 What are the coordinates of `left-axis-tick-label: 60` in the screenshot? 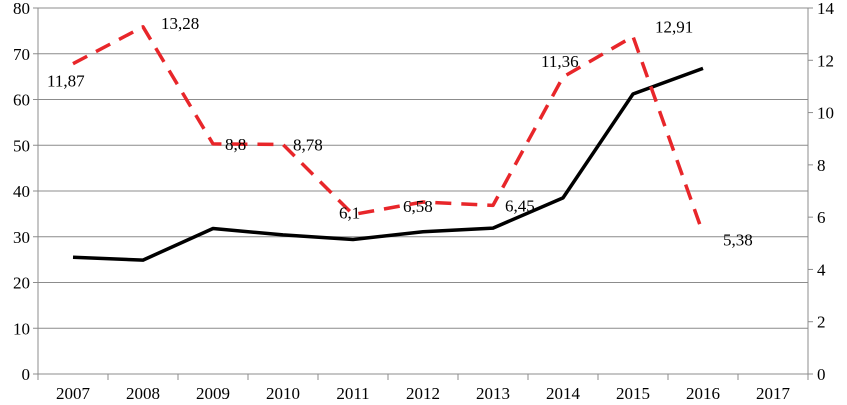 It's located at (21, 100).